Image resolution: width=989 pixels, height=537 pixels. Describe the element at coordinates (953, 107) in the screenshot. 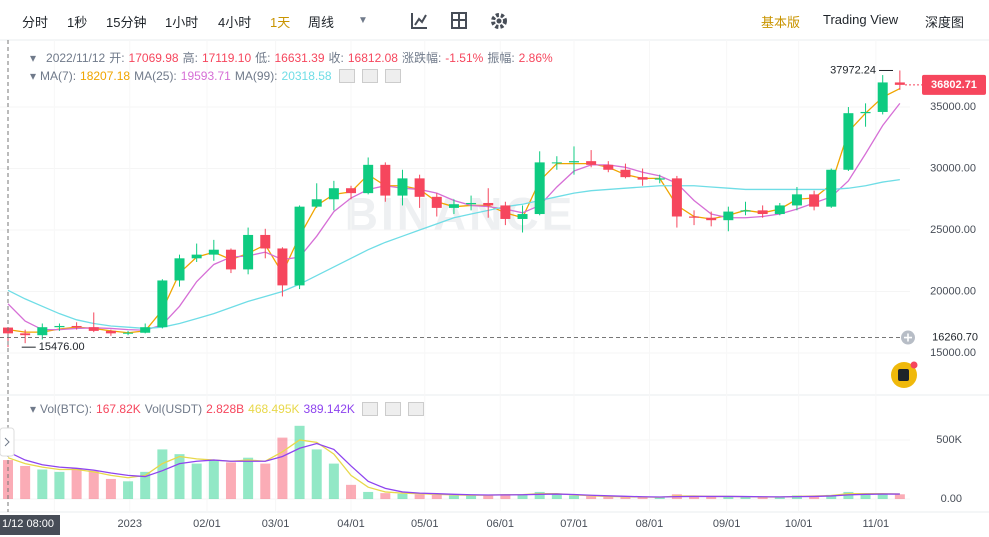

I see `y-tick-label: 35000.00` at that location.